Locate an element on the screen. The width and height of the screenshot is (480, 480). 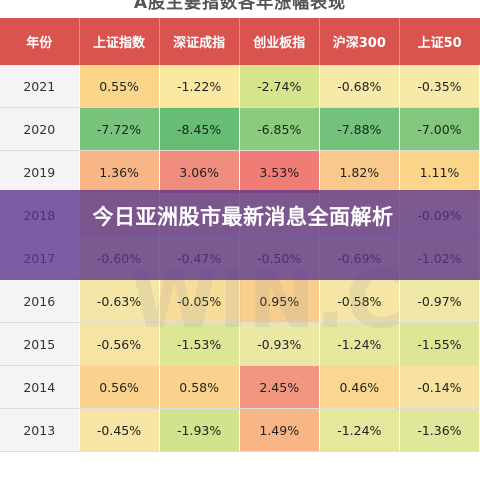
value-cell: -0.93% is located at coordinates (279, 344).